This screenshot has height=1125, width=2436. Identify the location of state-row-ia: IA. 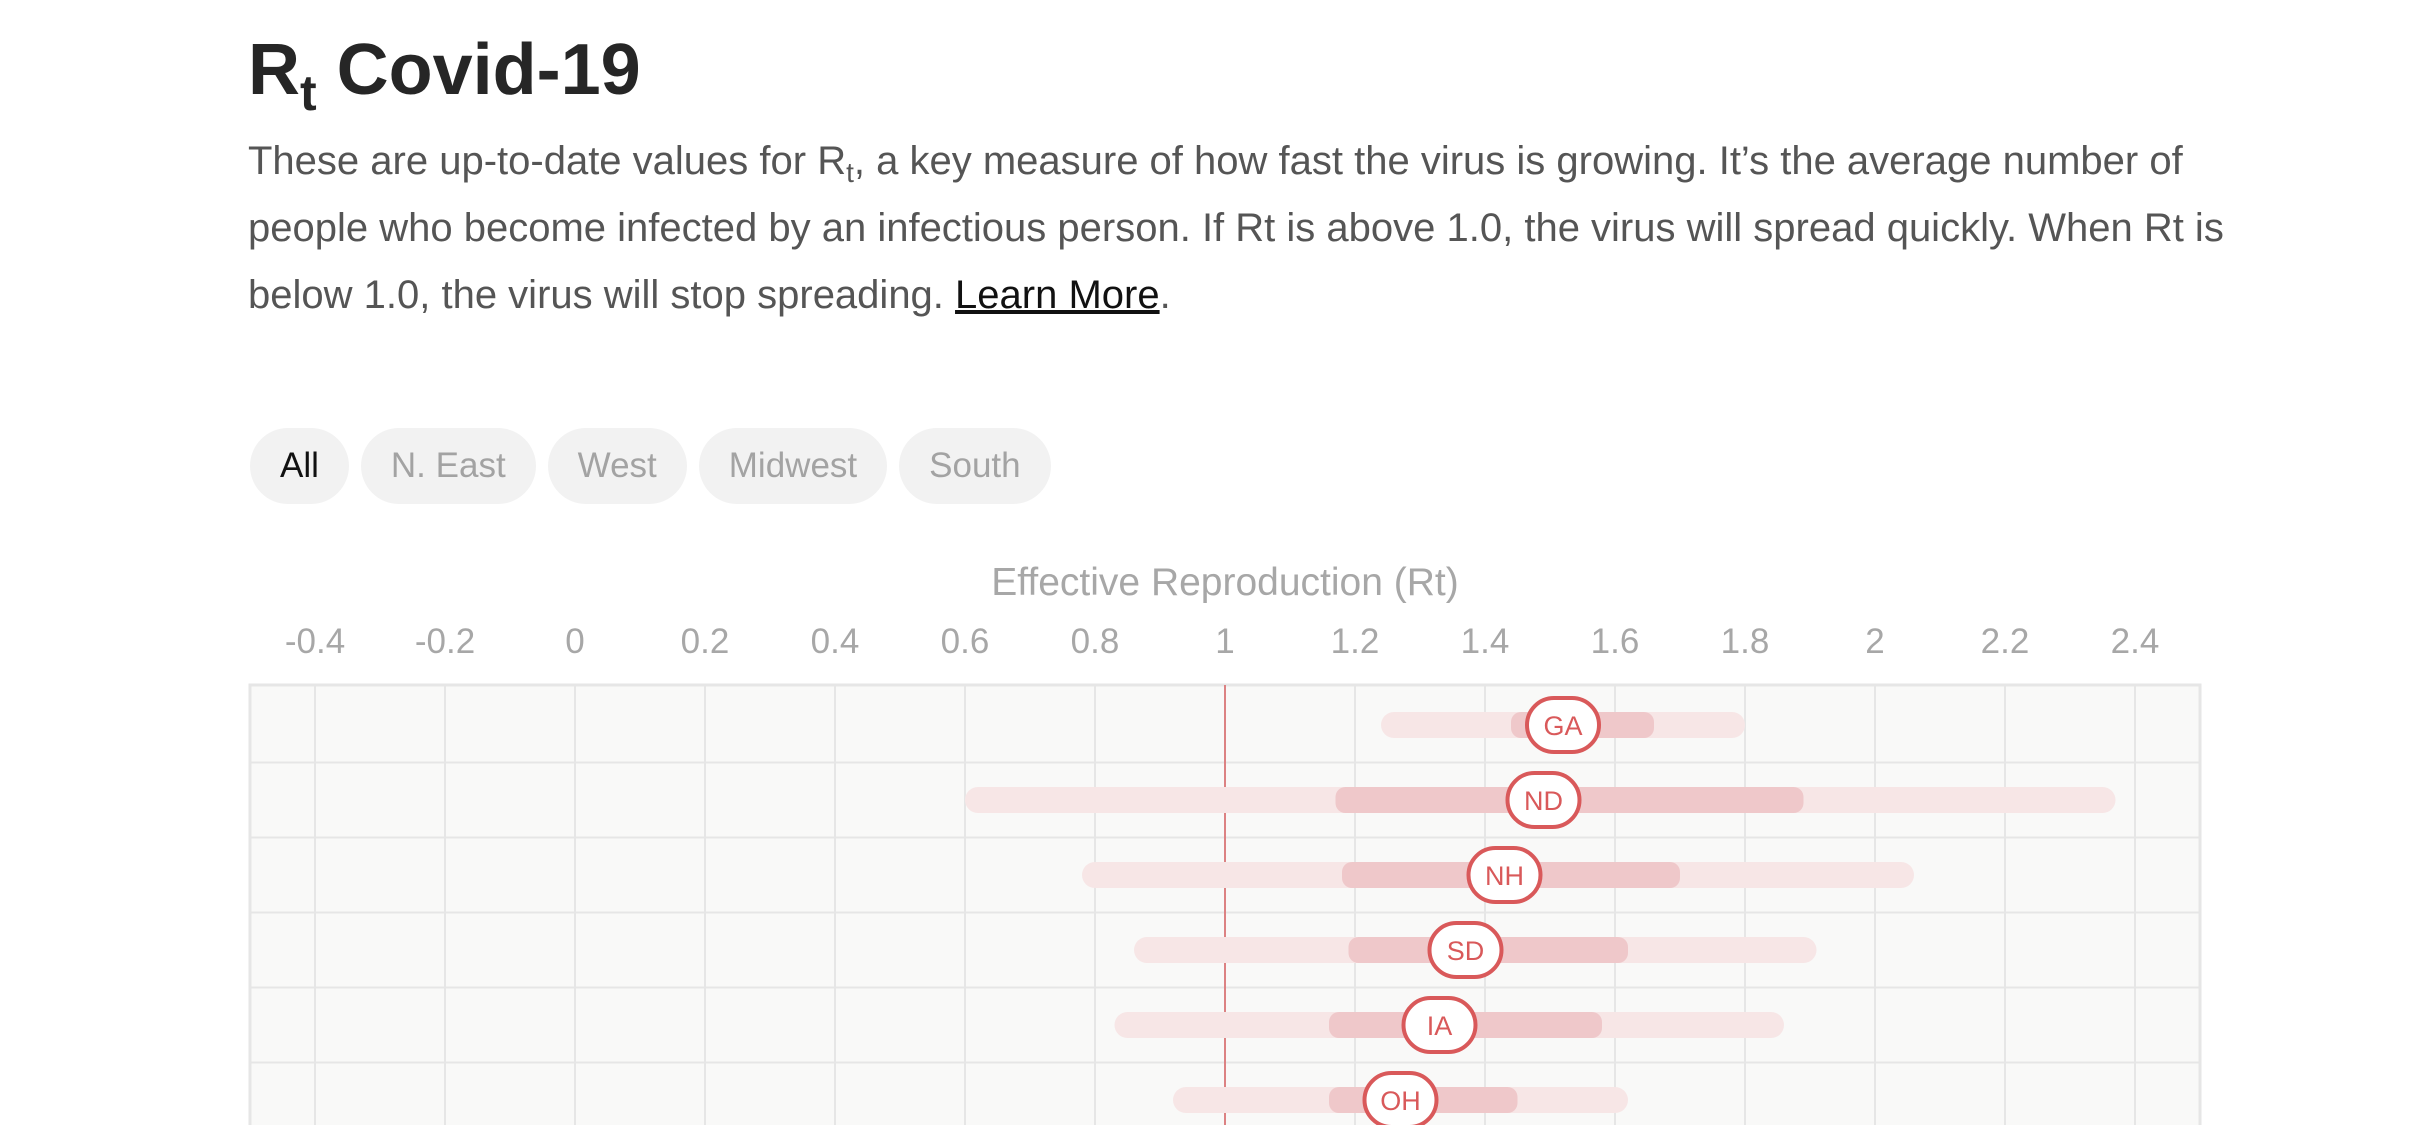
(1449, 1025).